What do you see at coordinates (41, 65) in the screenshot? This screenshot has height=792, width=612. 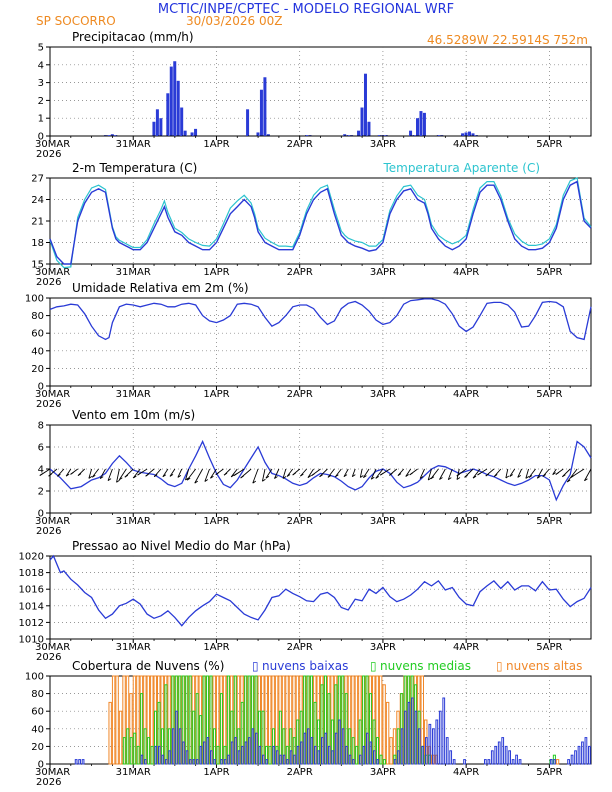 I see `y-tick-label: 4` at bounding box center [41, 65].